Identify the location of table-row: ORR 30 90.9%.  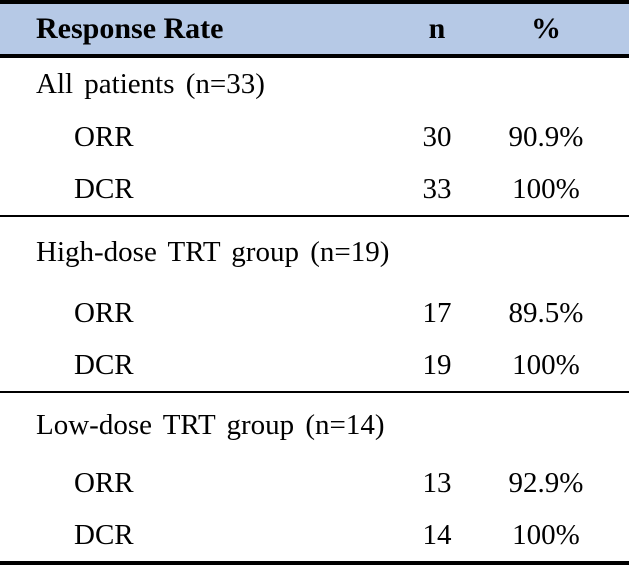
(314, 137).